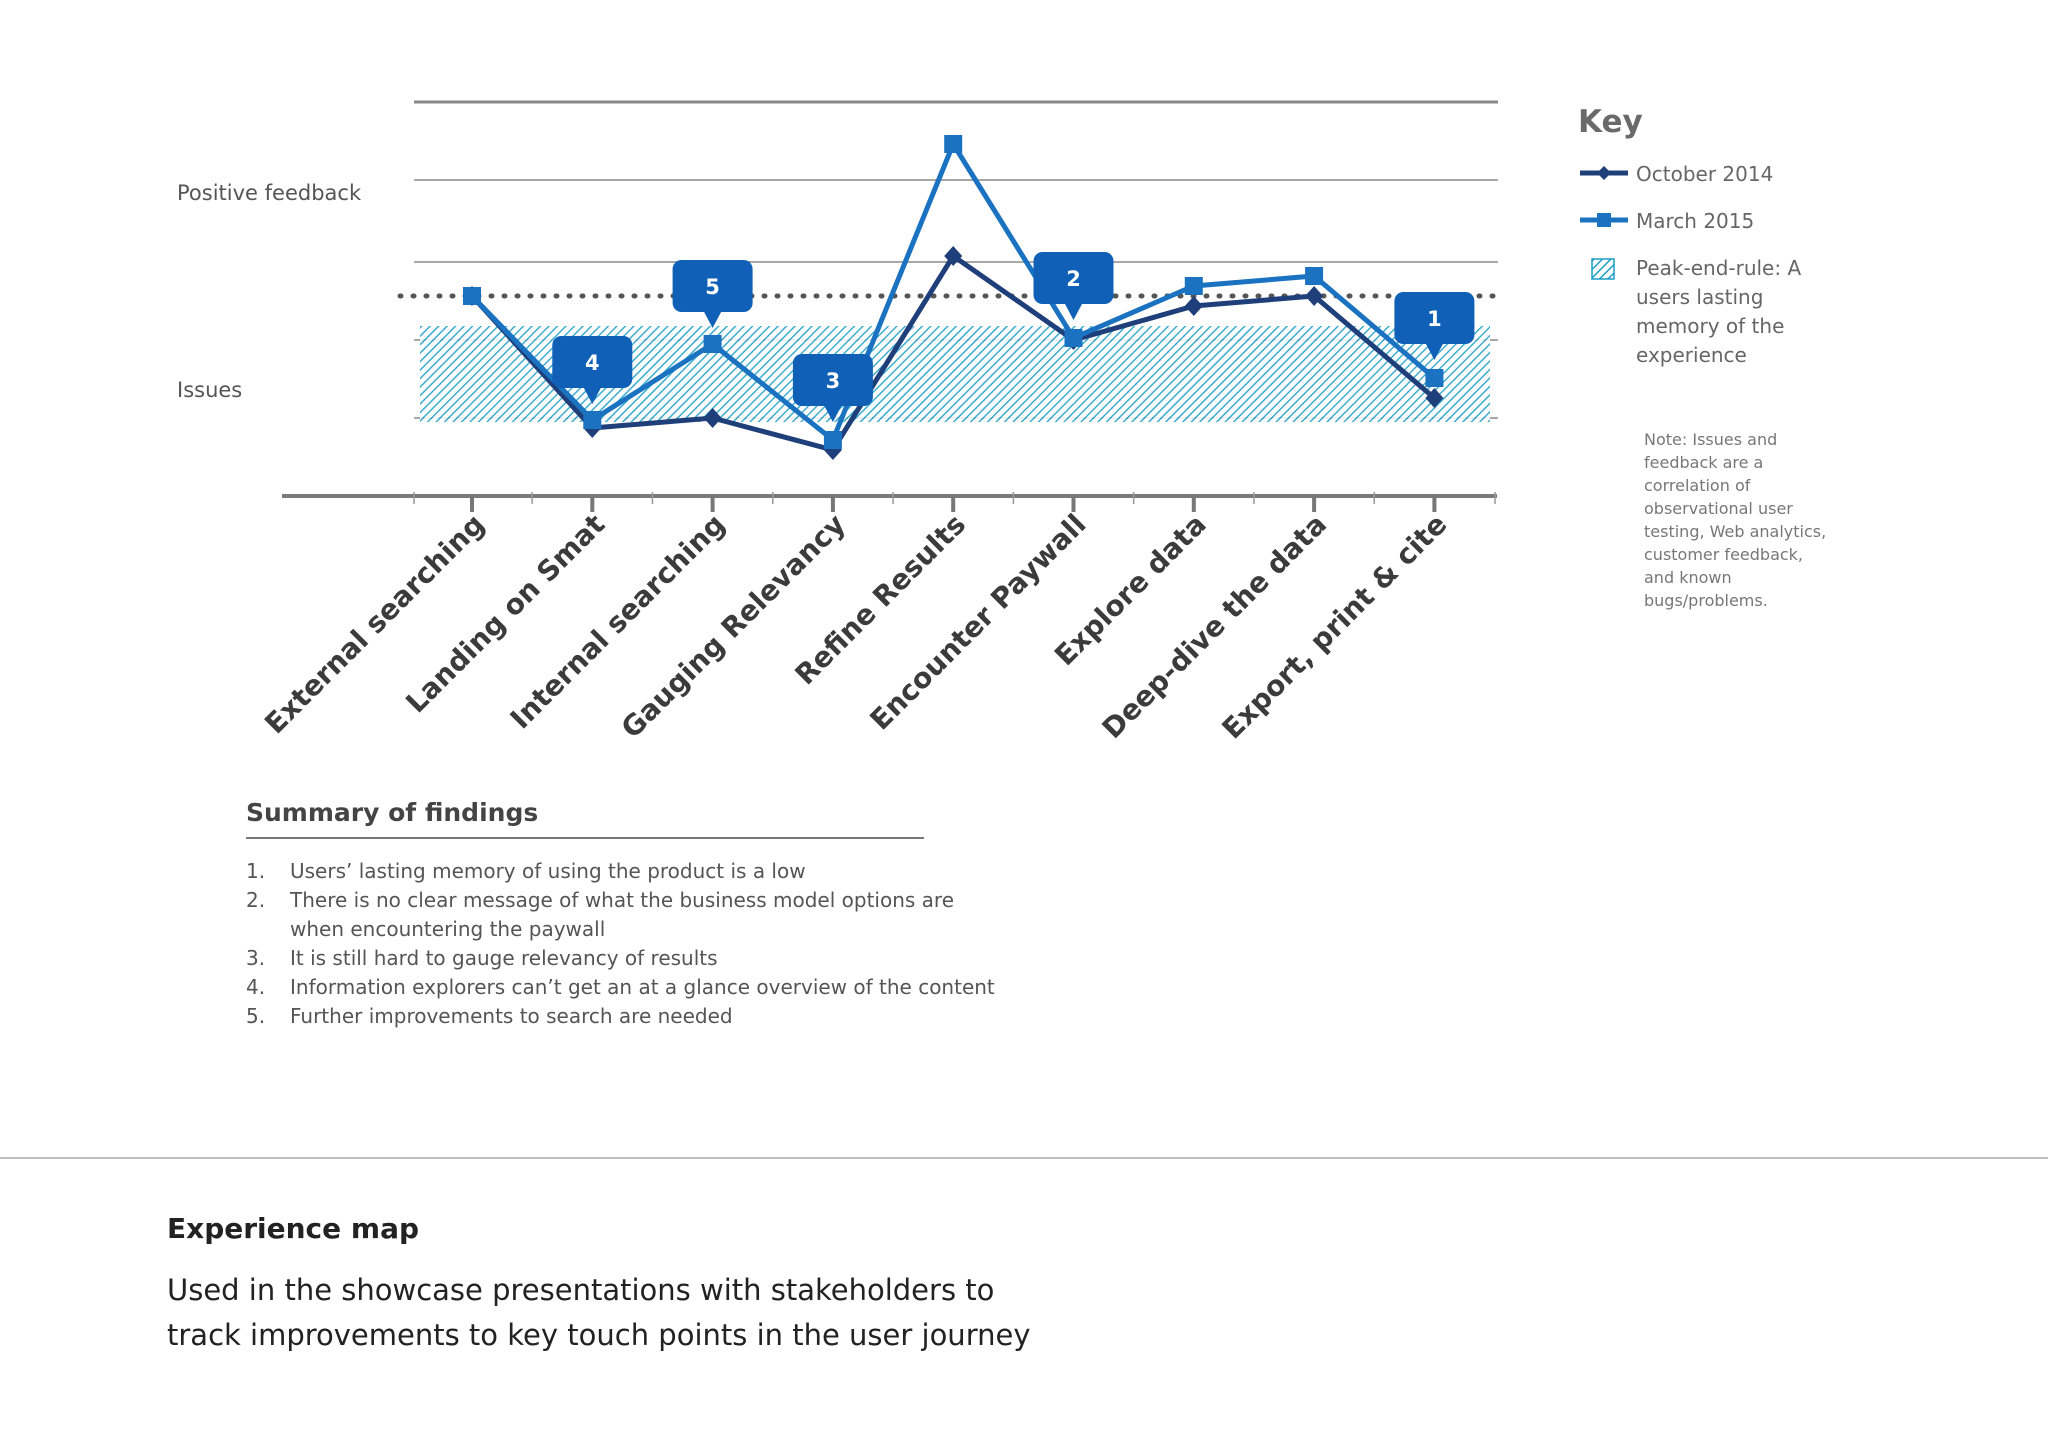 This screenshot has height=1448, width=2048. I want to click on category-label: Encounter Paywall, so click(978, 622).